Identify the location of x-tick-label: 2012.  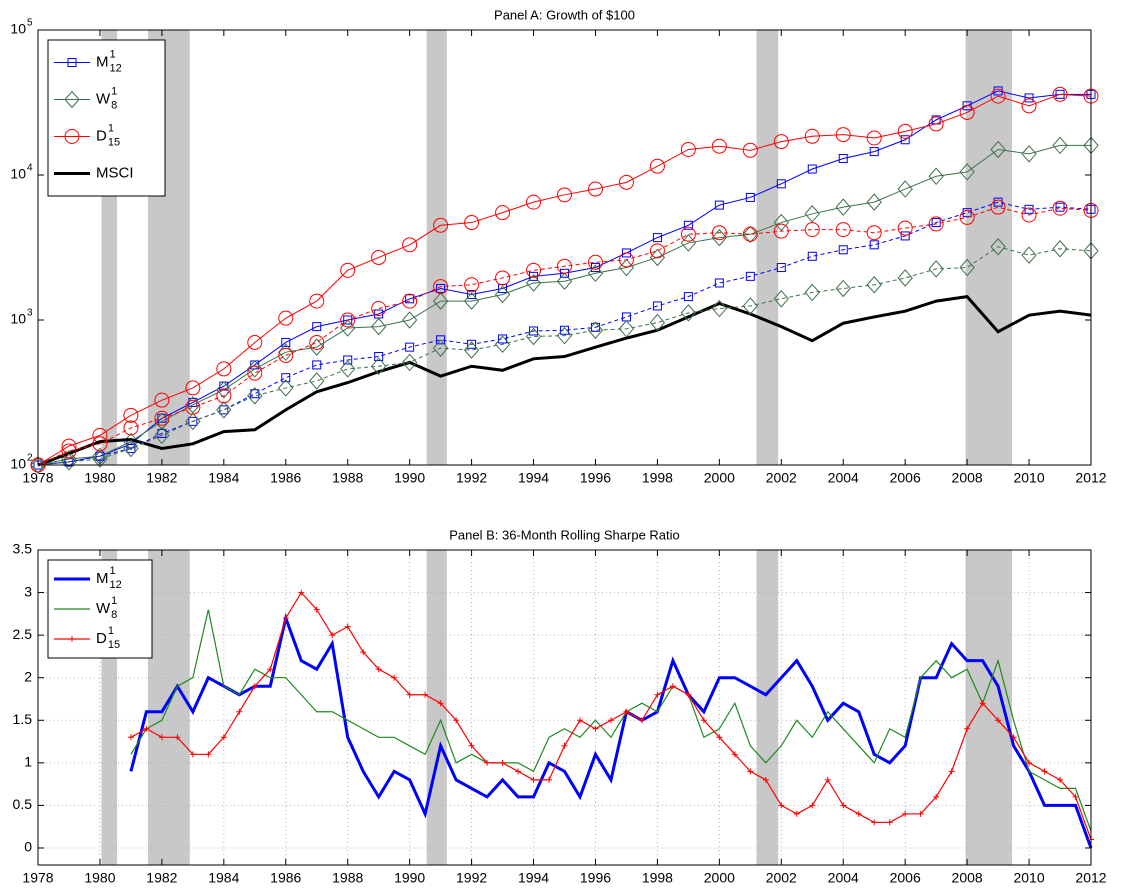
(1090, 878).